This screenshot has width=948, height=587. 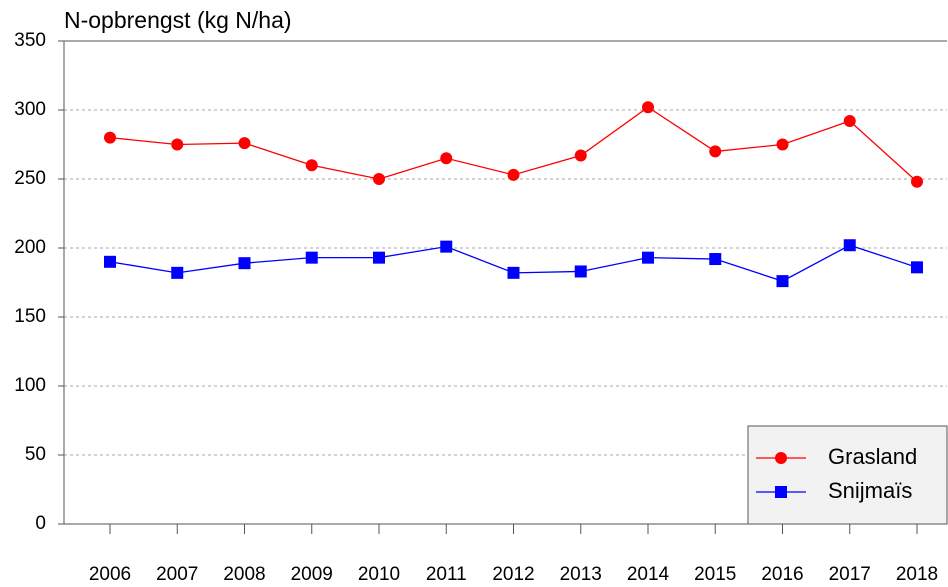 I want to click on x-tick-label: 2007, so click(x=177, y=574).